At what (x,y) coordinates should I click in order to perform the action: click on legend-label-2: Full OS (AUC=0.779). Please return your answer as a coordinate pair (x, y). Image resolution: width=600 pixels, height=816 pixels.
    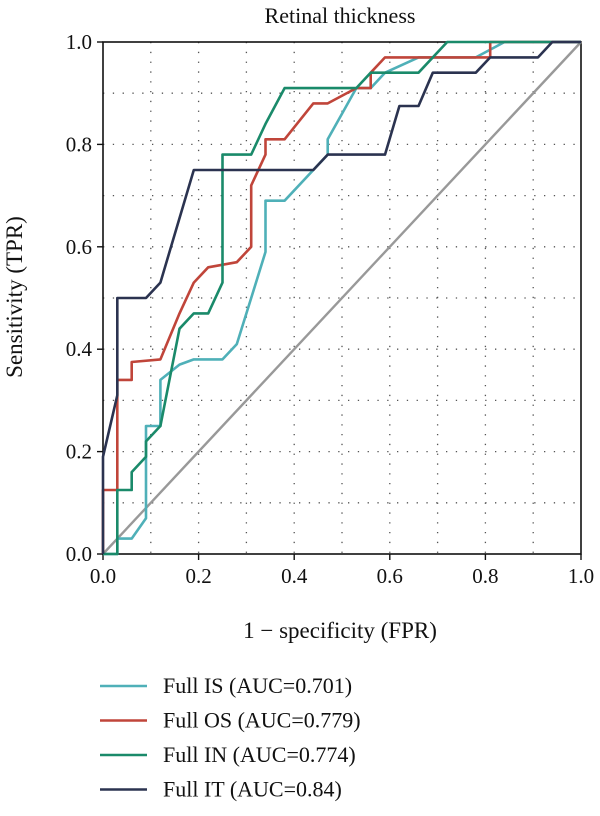
    Looking at the image, I should click on (262, 720).